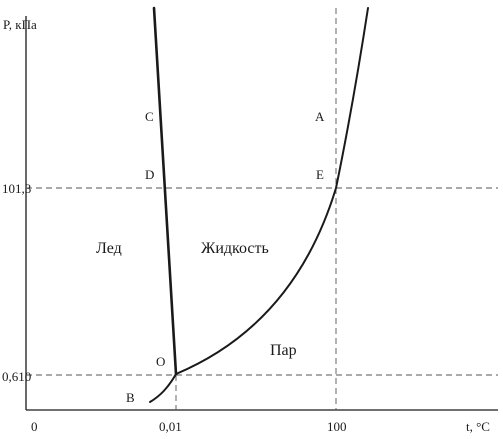 Image resolution: width=503 pixels, height=439 pixels. I want to click on x-tick-100: 100, so click(337, 426).